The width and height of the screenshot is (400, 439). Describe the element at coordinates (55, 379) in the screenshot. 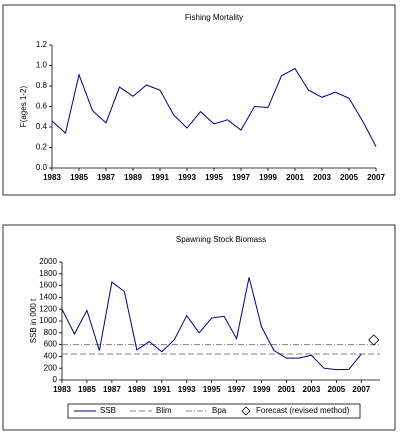

I see `y-tick-label: 0` at that location.